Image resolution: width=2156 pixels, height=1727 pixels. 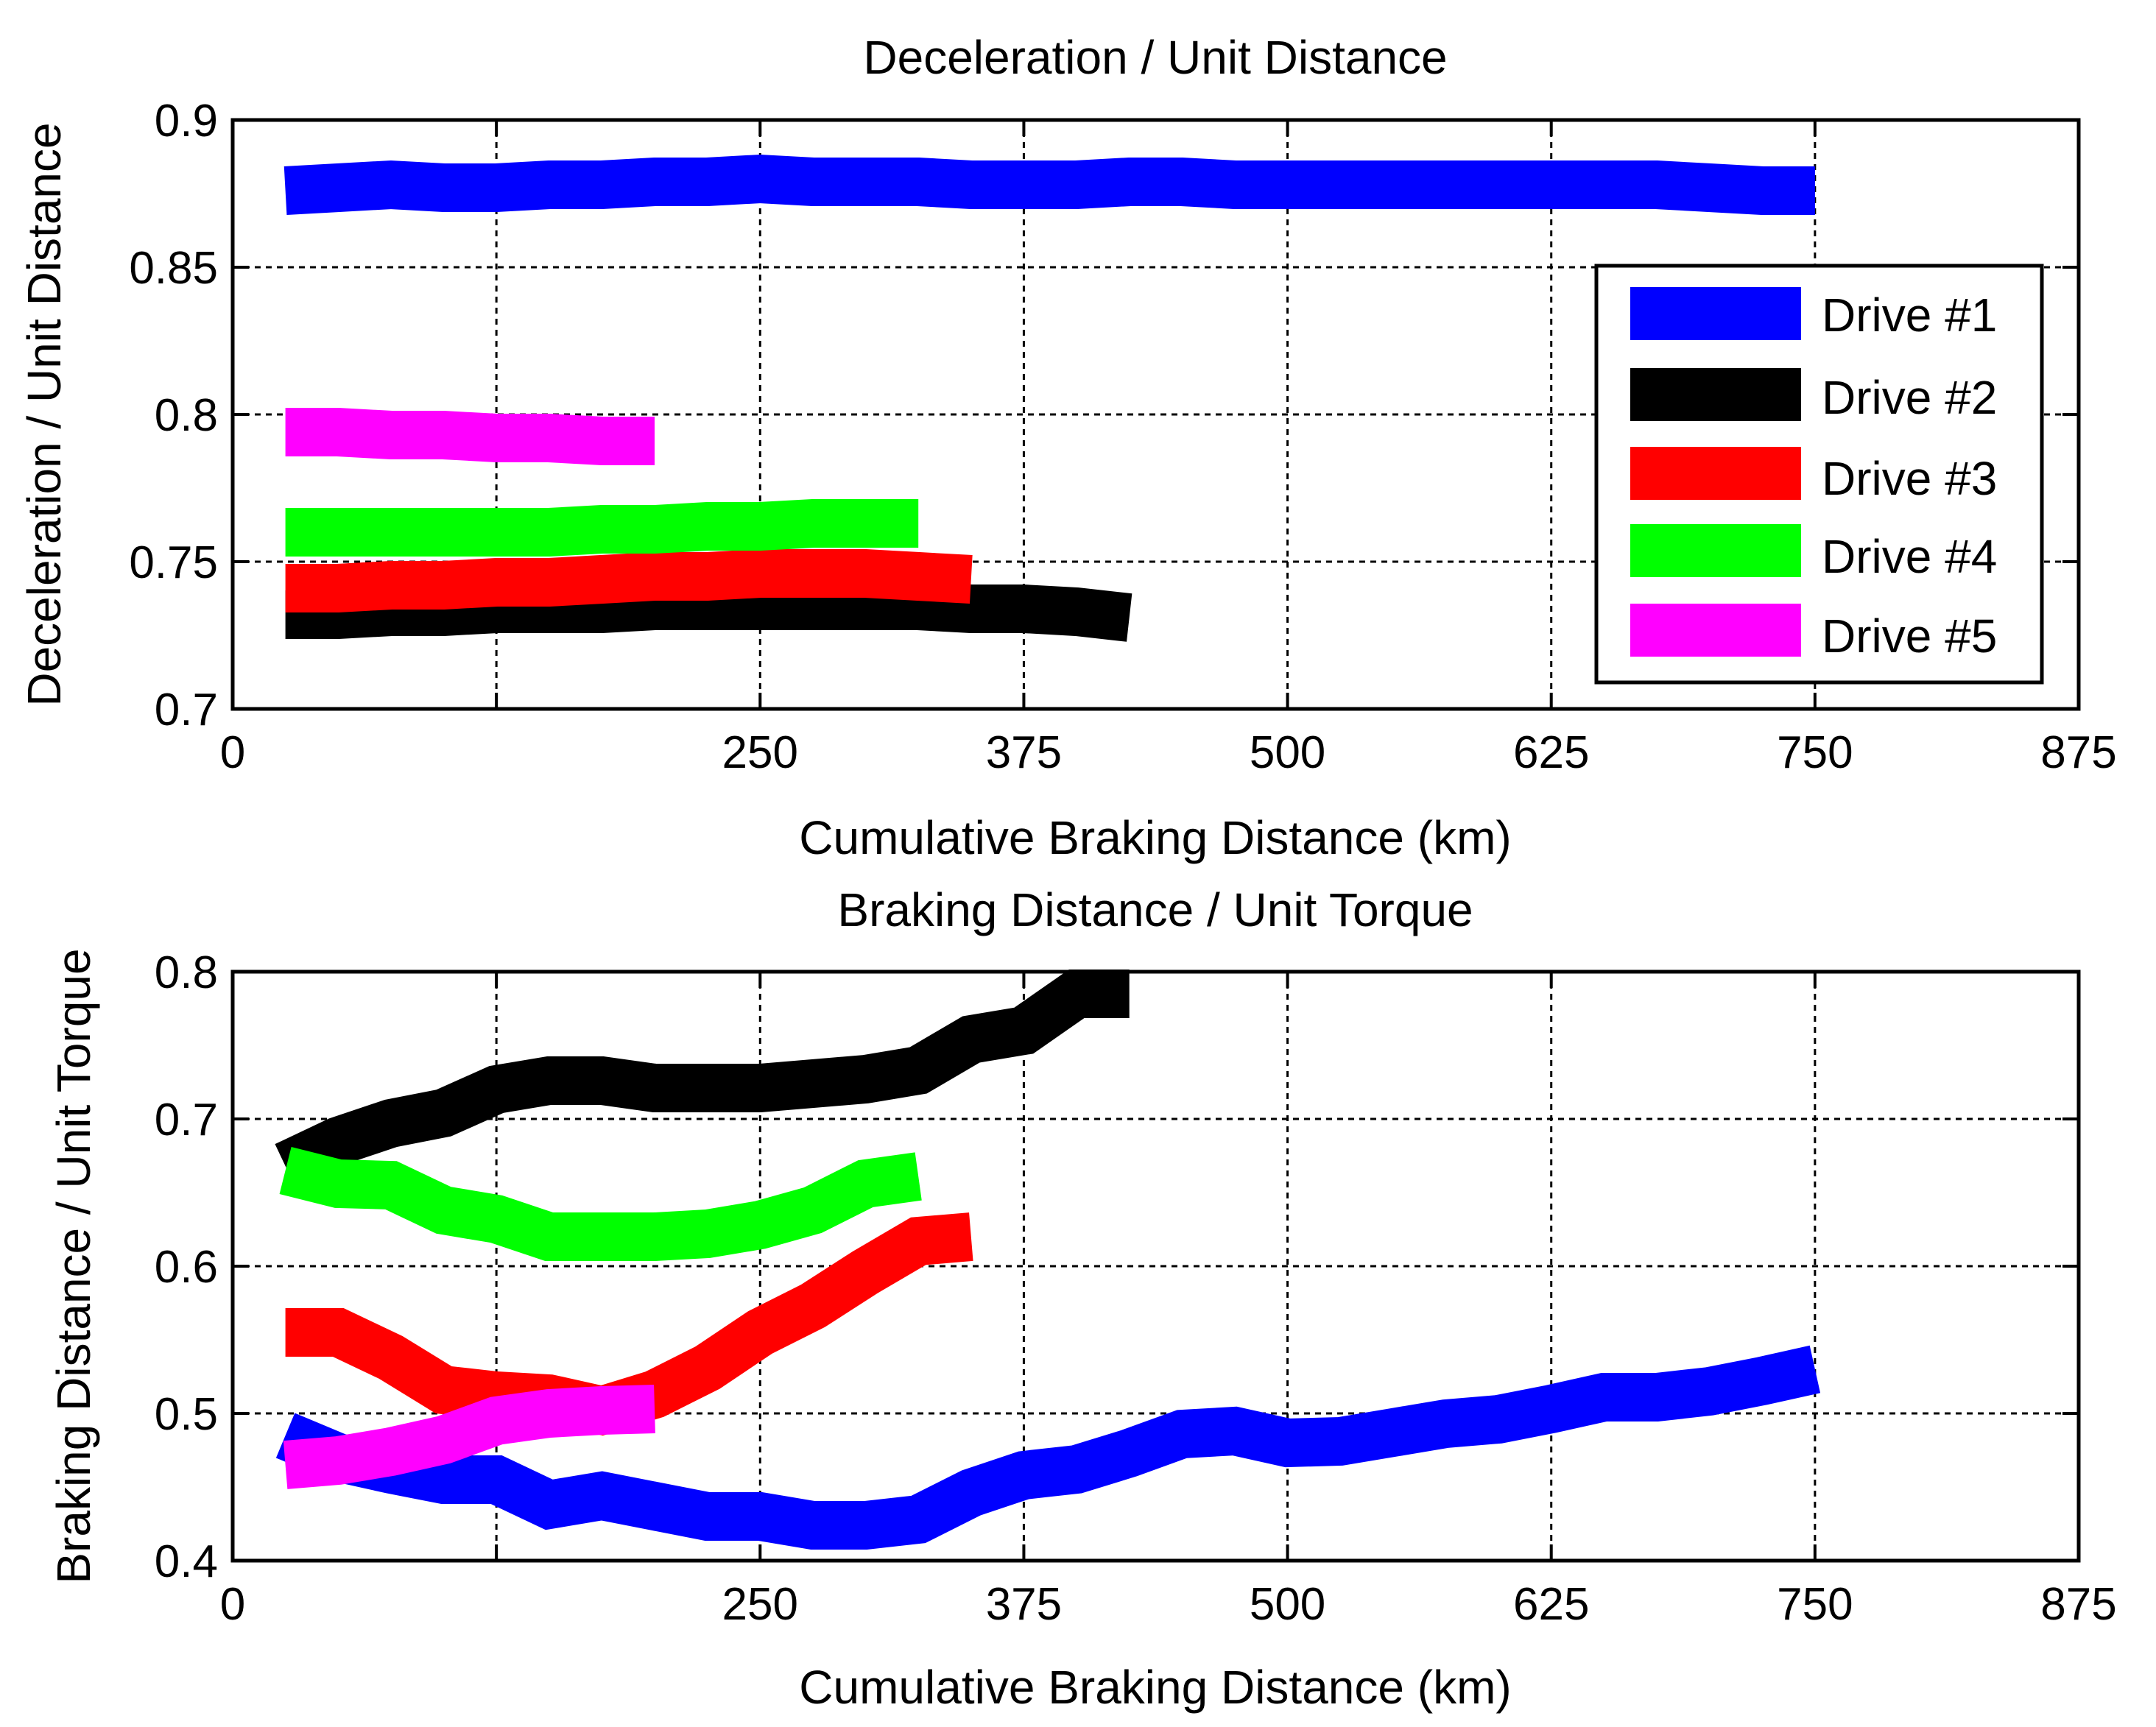 What do you see at coordinates (1155, 1688) in the screenshot?
I see `bottom-x-axis-label: Cumulative Braking Distance (km)` at bounding box center [1155, 1688].